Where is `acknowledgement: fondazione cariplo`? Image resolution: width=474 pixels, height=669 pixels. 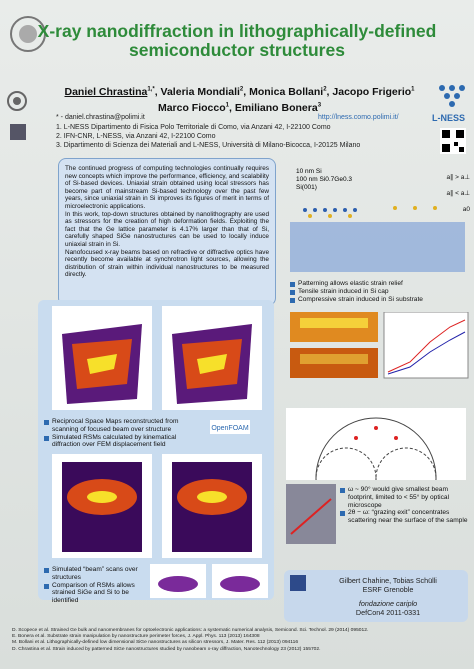
acknowledgement: fondazione cariplo is located at coordinates (388, 603).